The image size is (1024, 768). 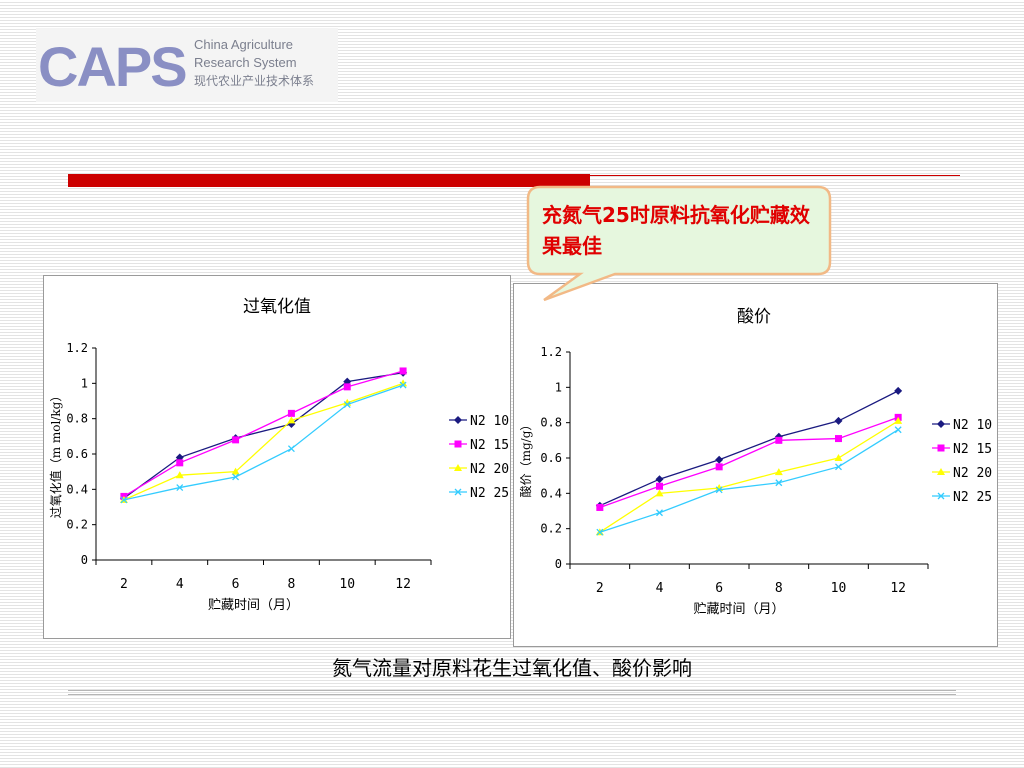 What do you see at coordinates (754, 317) in the screenshot?
I see `chart-title: 酸价` at bounding box center [754, 317].